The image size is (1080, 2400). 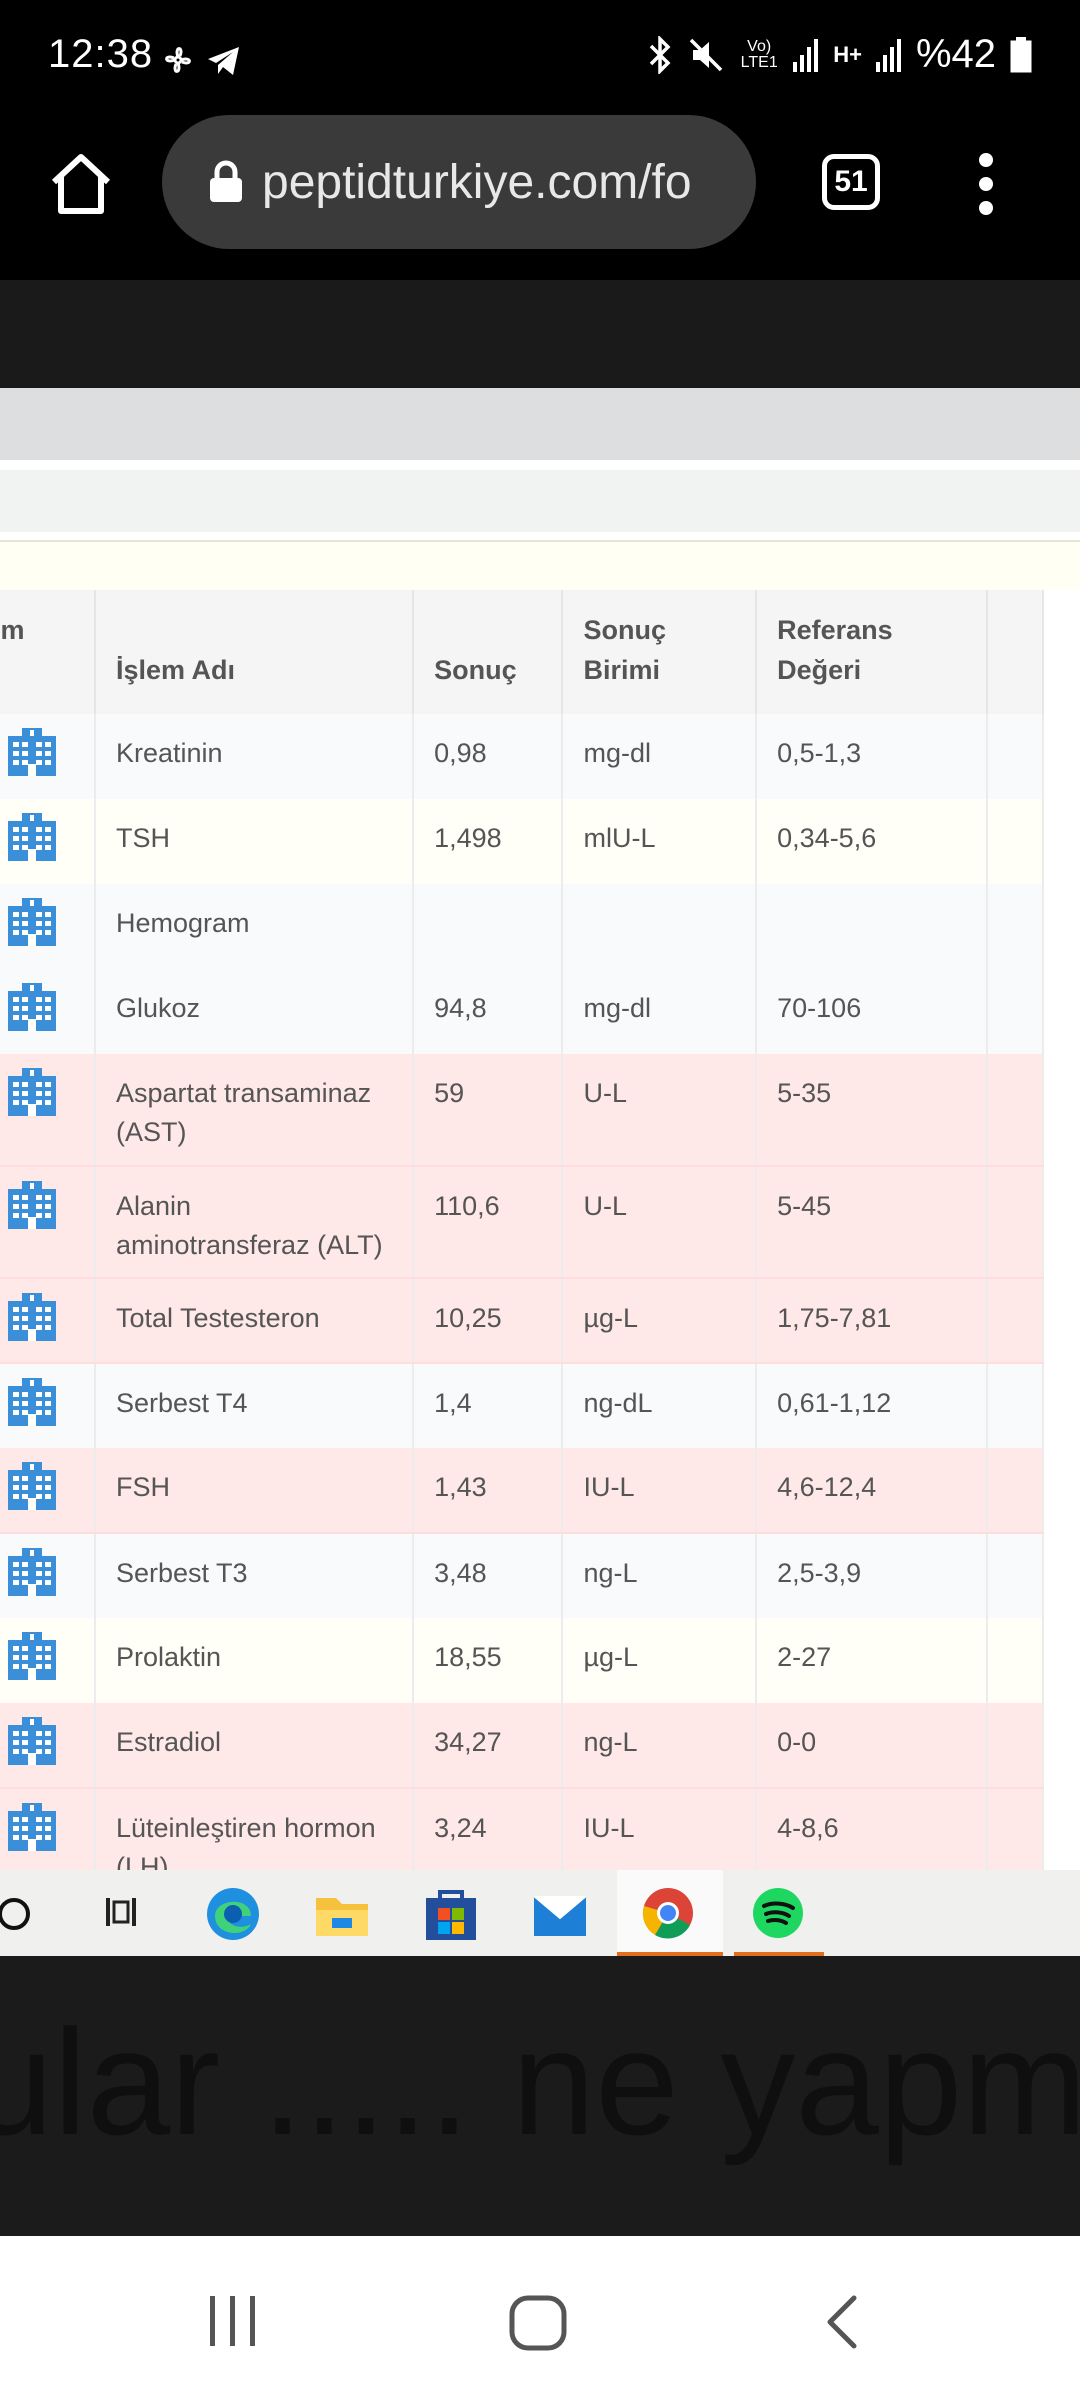 I want to click on cell-result: 59, so click(x=488, y=1110).